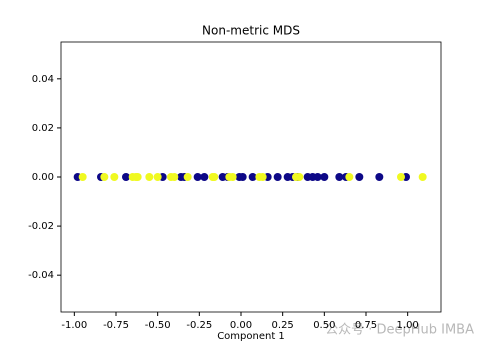  I want to click on y-tick-label: -0.04, so click(41, 275).